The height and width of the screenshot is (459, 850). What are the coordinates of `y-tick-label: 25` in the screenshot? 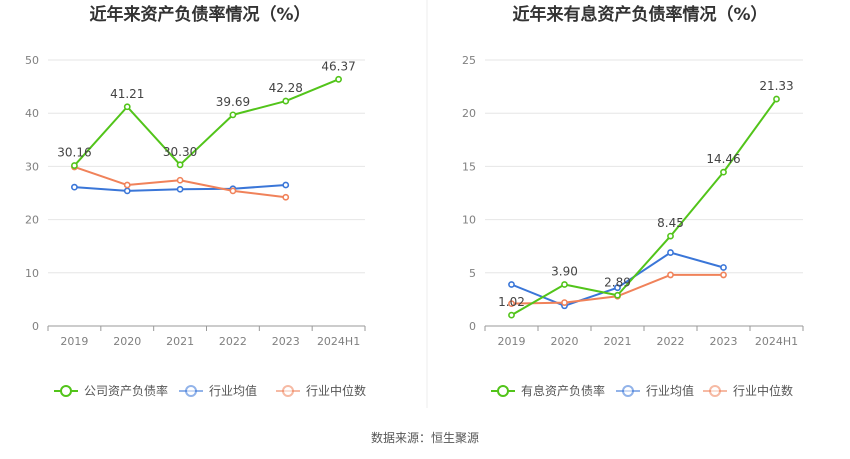 It's located at (469, 60).